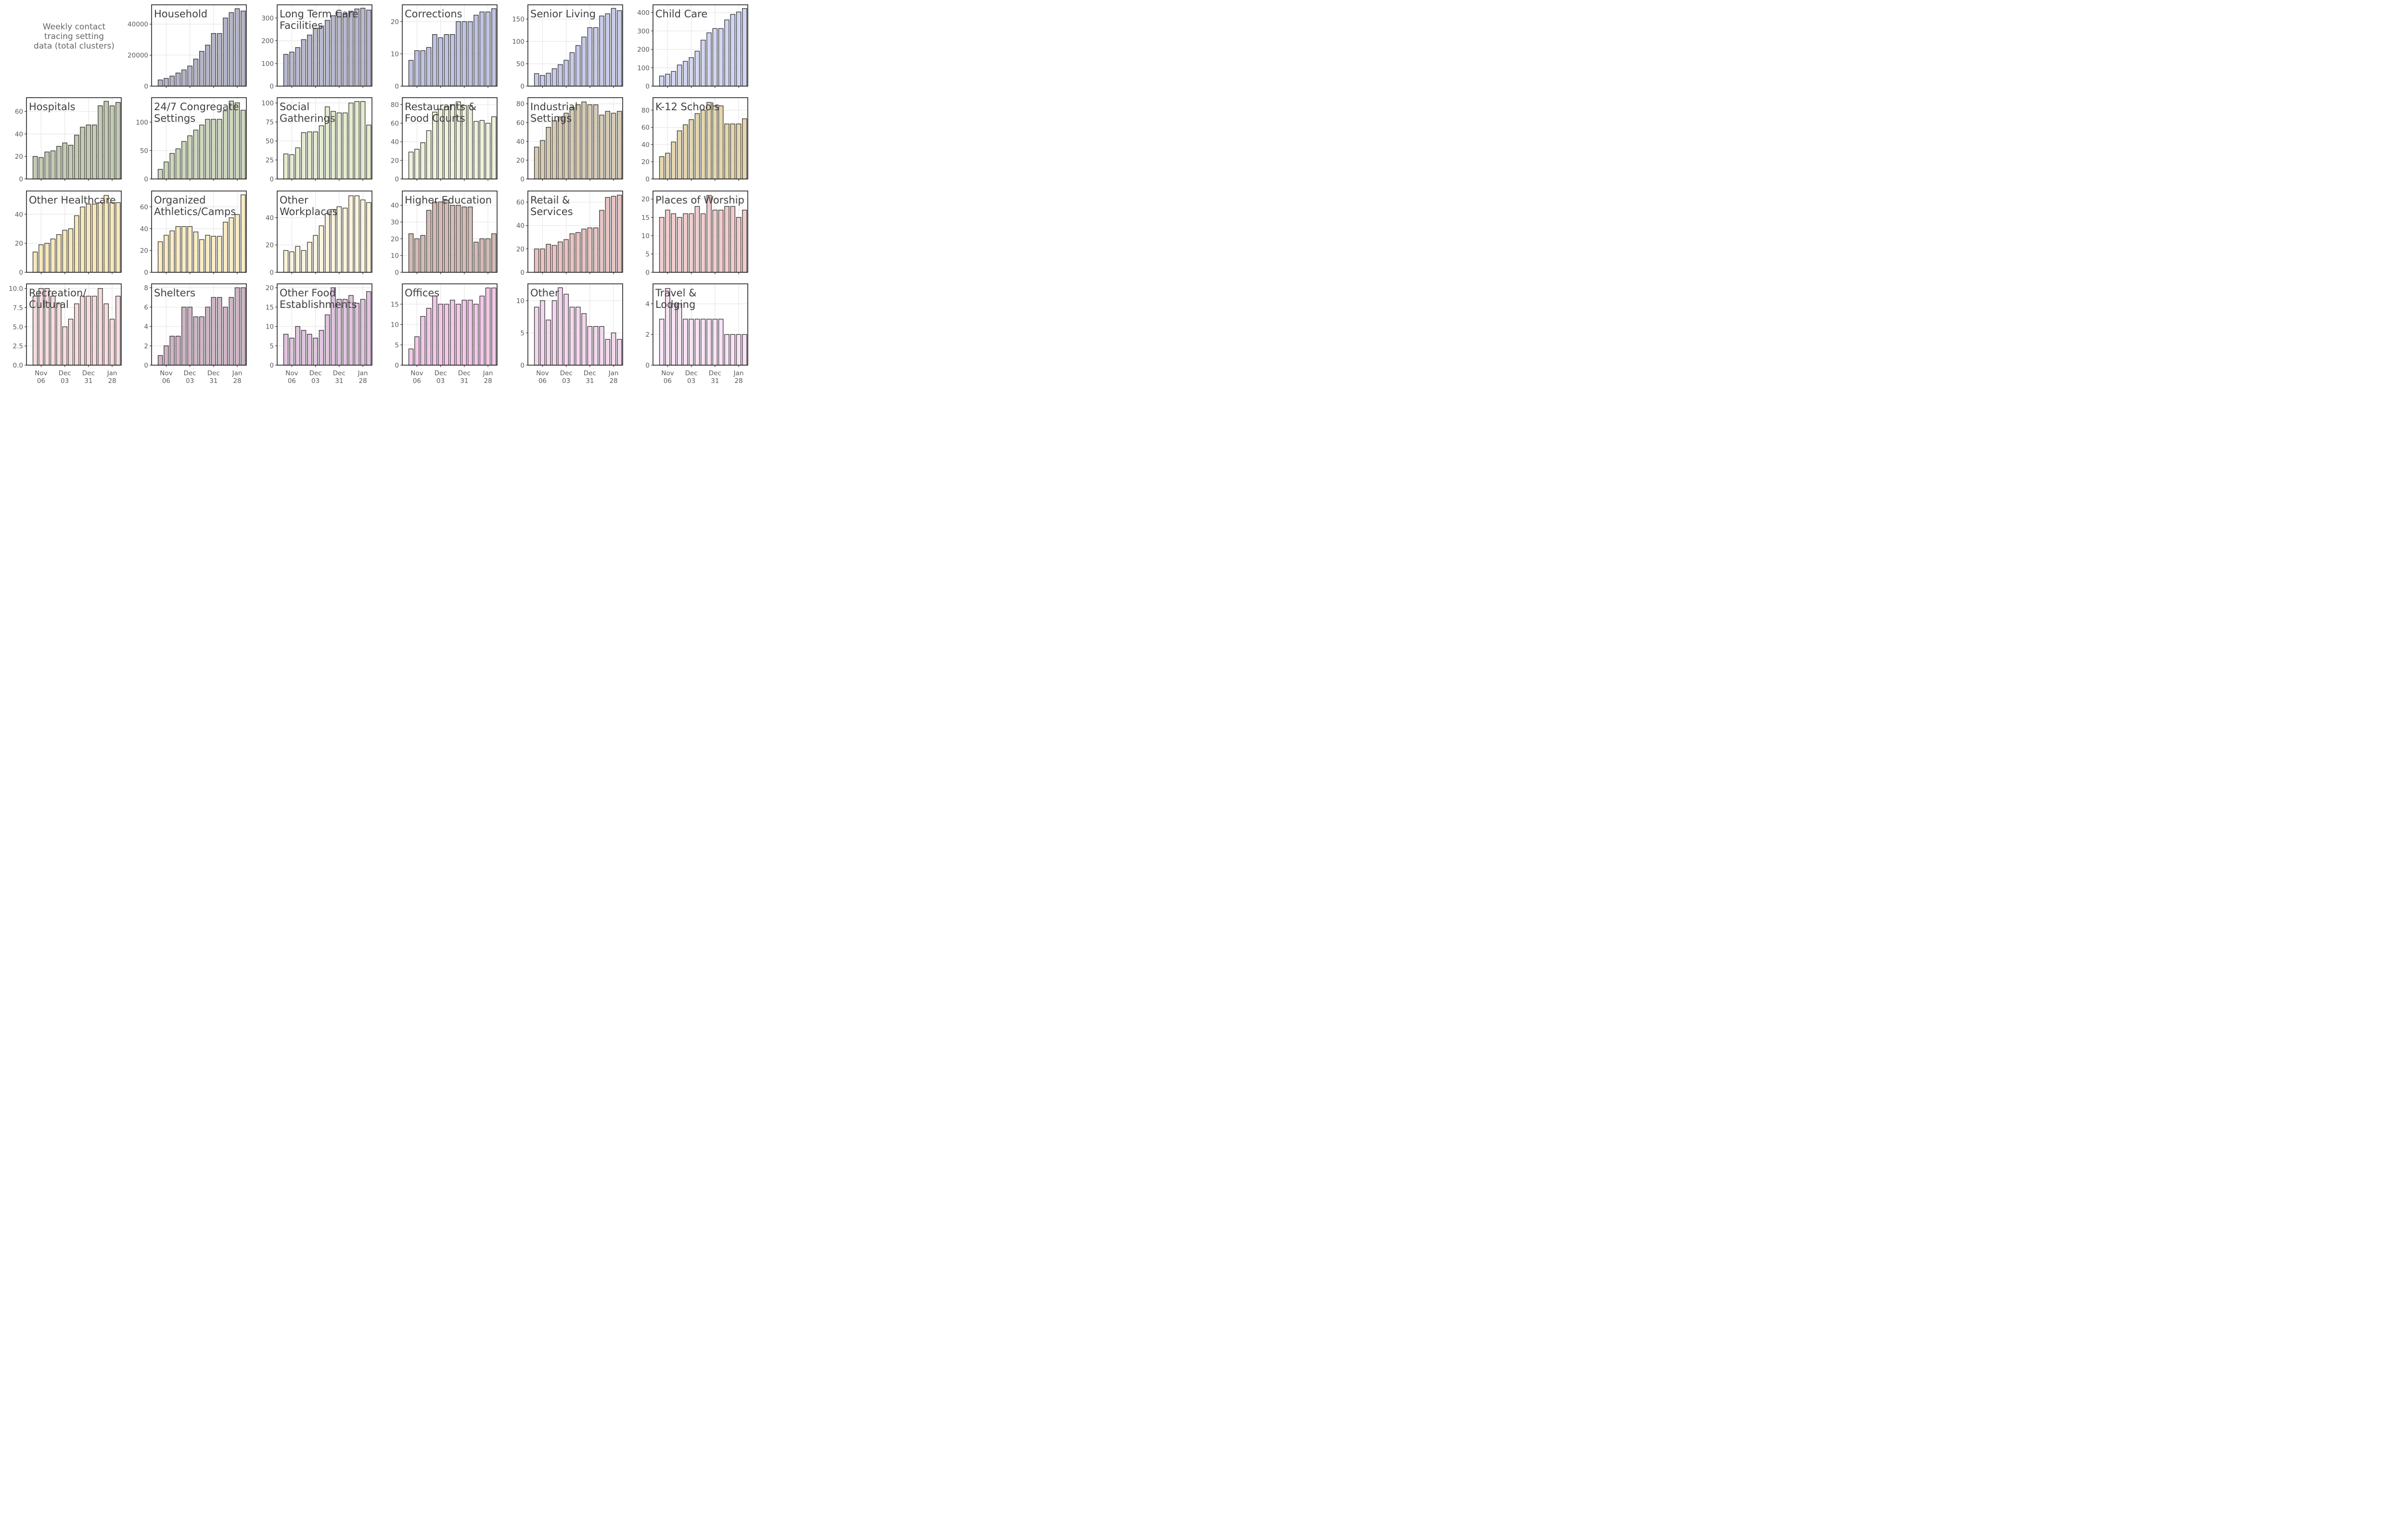  Describe the element at coordinates (435, 119) in the screenshot. I see `panel-title: Food Courts` at that location.